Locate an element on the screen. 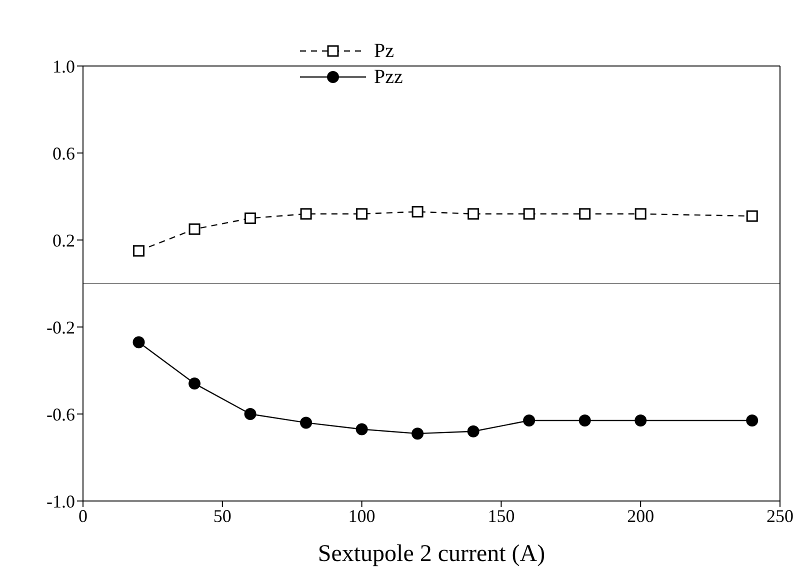 The width and height of the screenshot is (809, 579). x-tick-label: 100 is located at coordinates (362, 516).